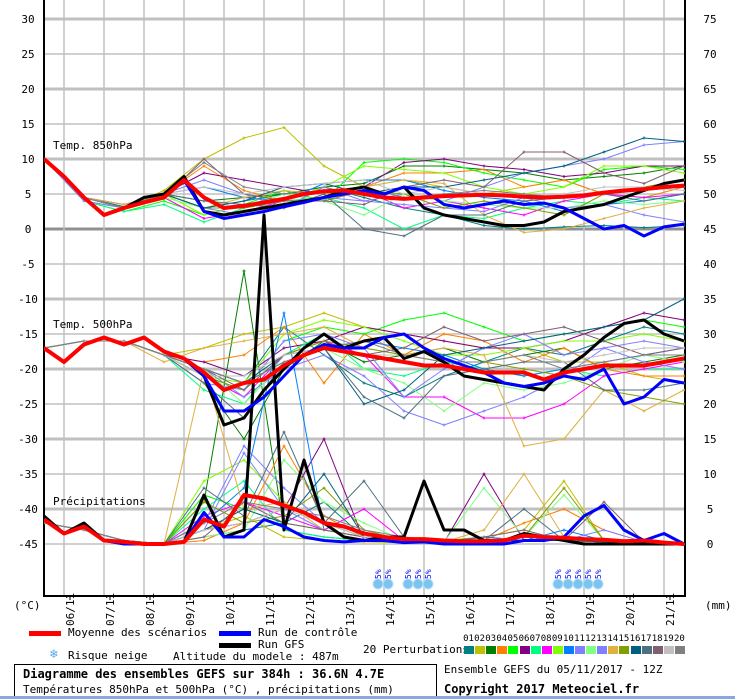  I want to click on left-tick-label: -20, so click(28, 369).